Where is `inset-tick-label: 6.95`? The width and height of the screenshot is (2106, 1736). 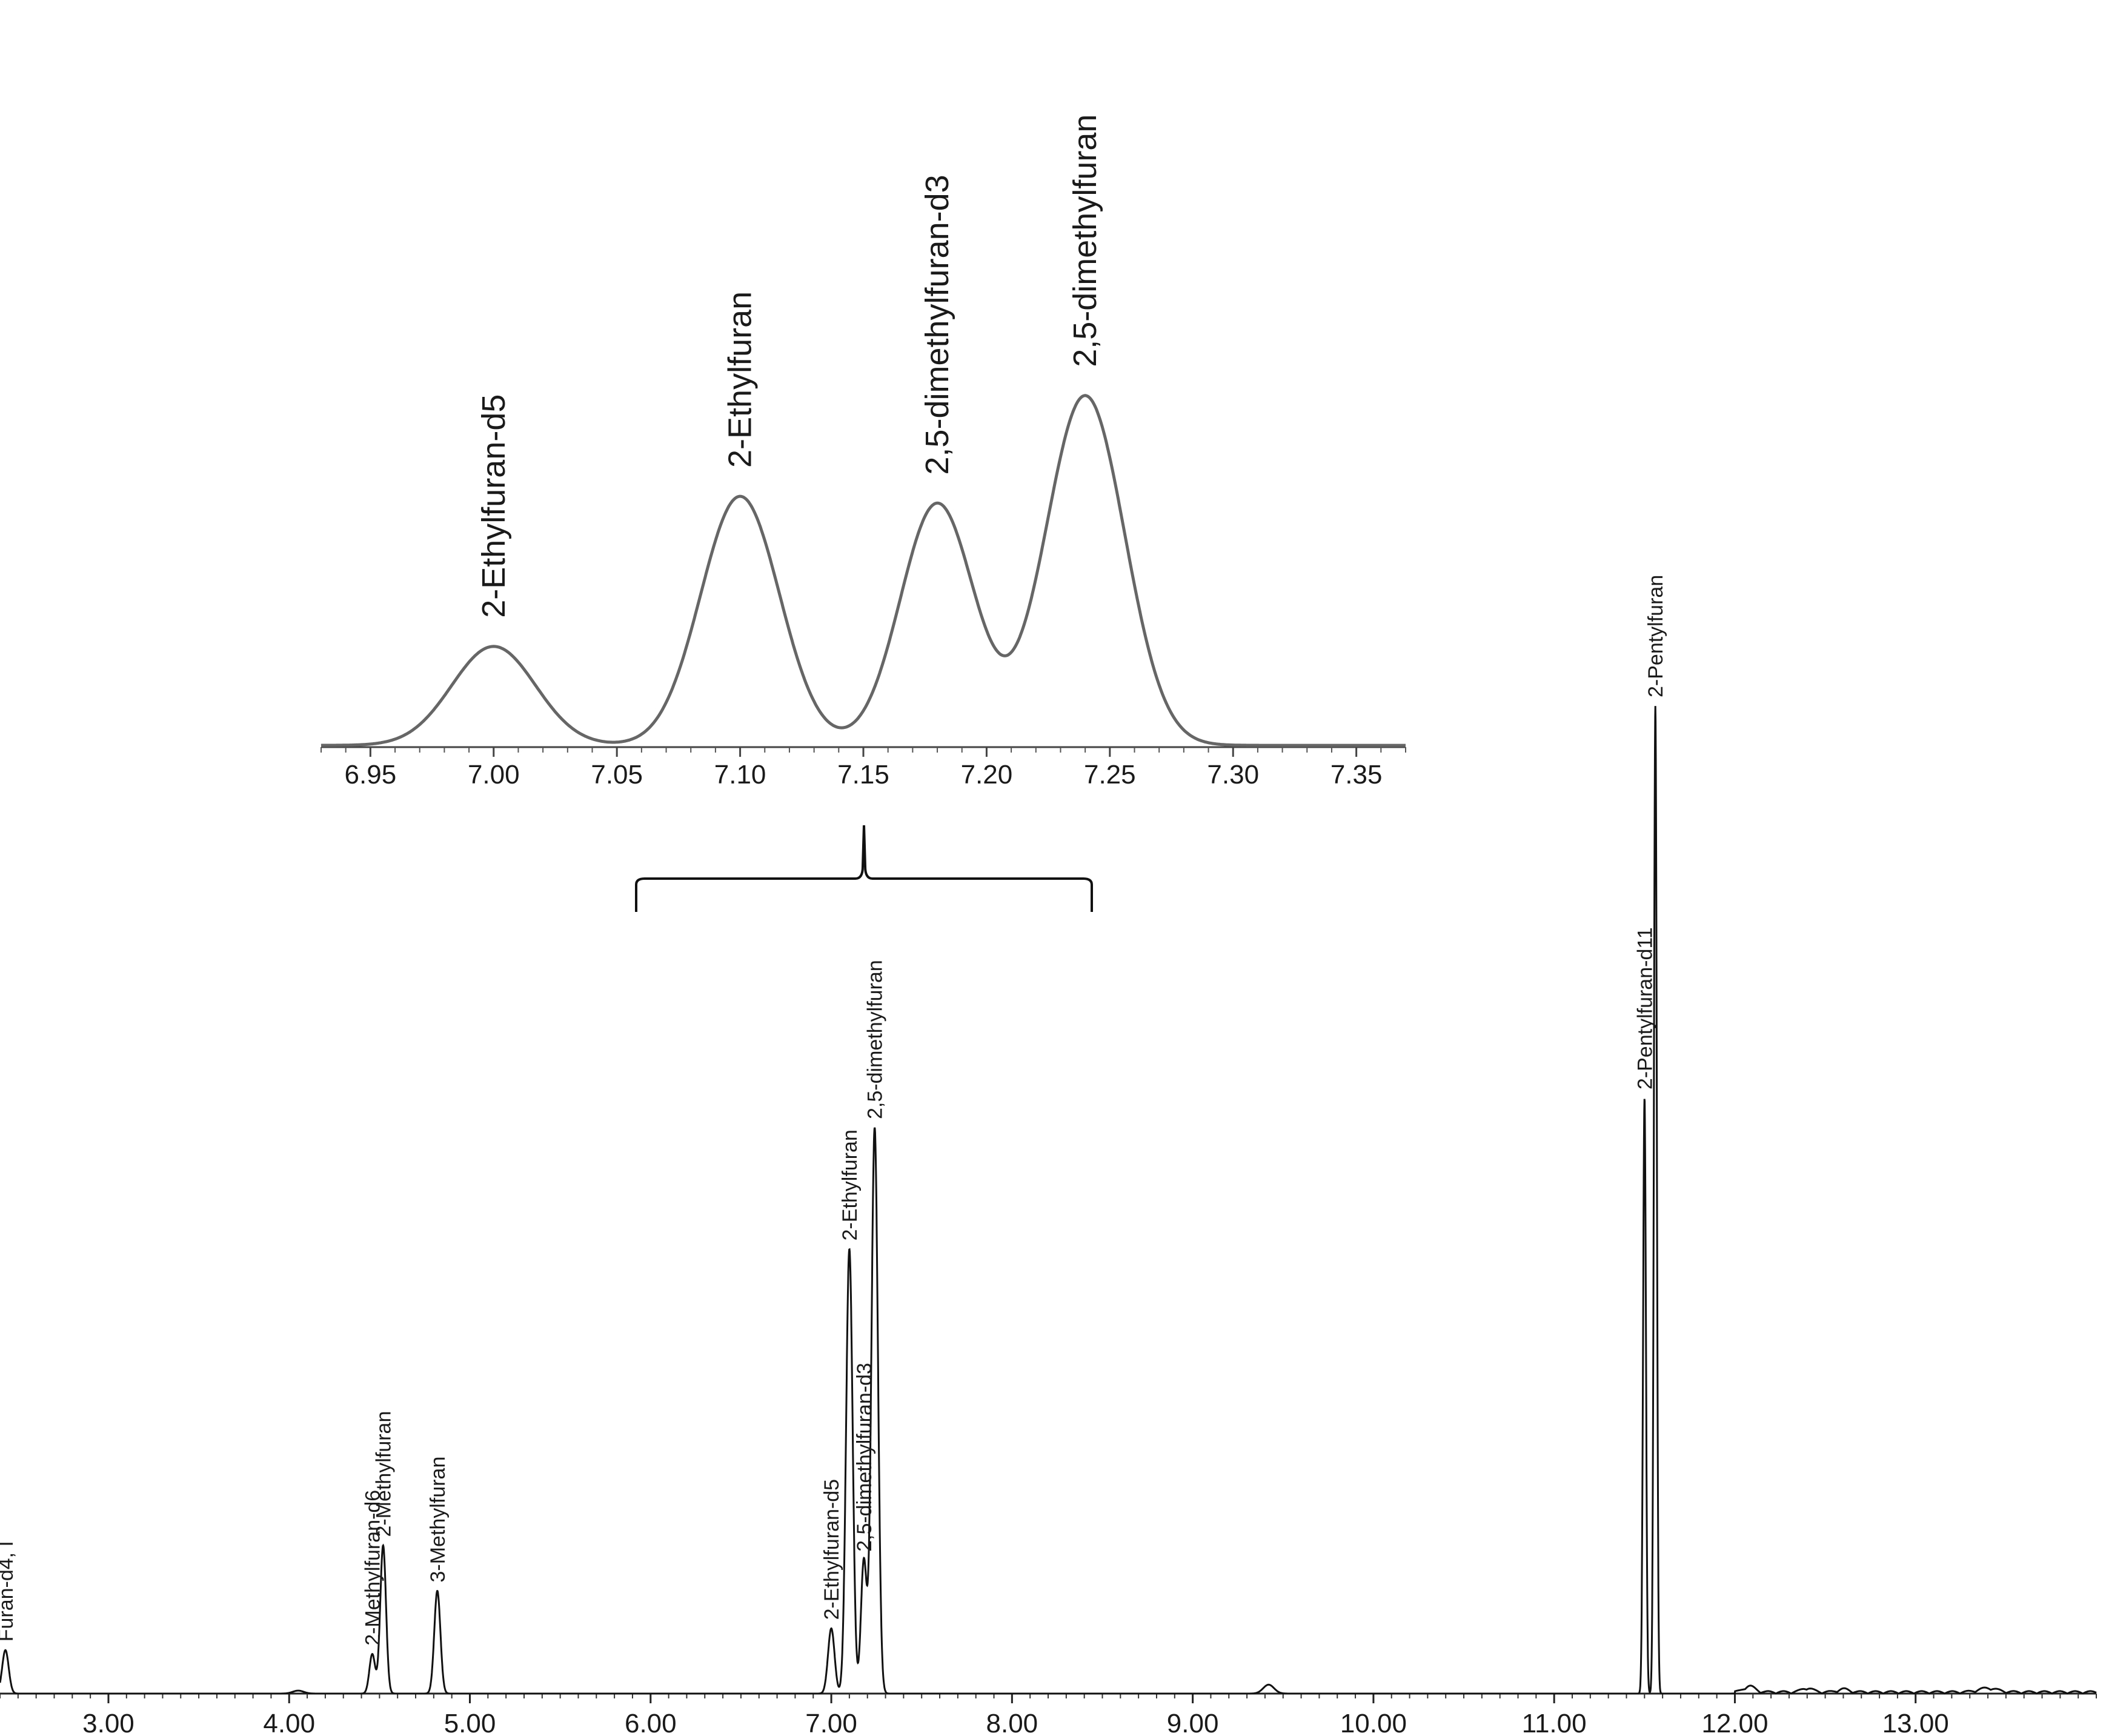
inset-tick-label: 6.95 is located at coordinates (371, 775).